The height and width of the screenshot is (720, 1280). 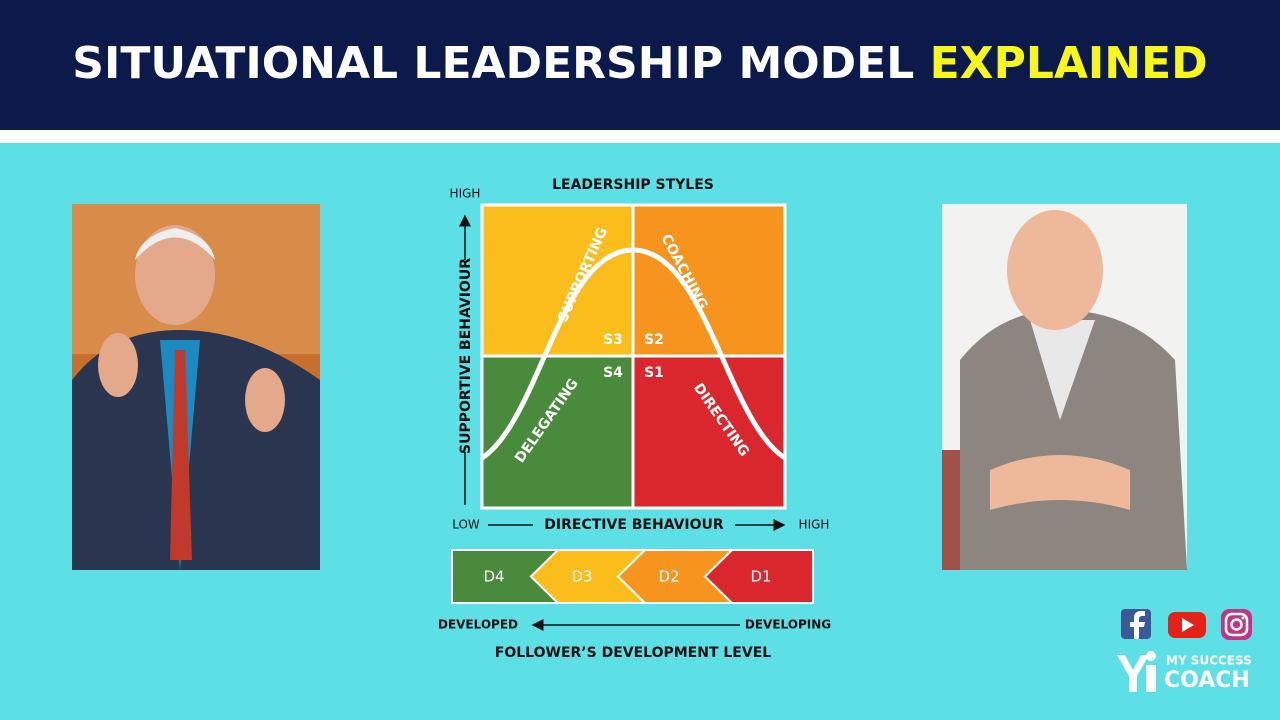 What do you see at coordinates (633, 185) in the screenshot?
I see `diagram-heading: LEADERSHIP STYLES` at bounding box center [633, 185].